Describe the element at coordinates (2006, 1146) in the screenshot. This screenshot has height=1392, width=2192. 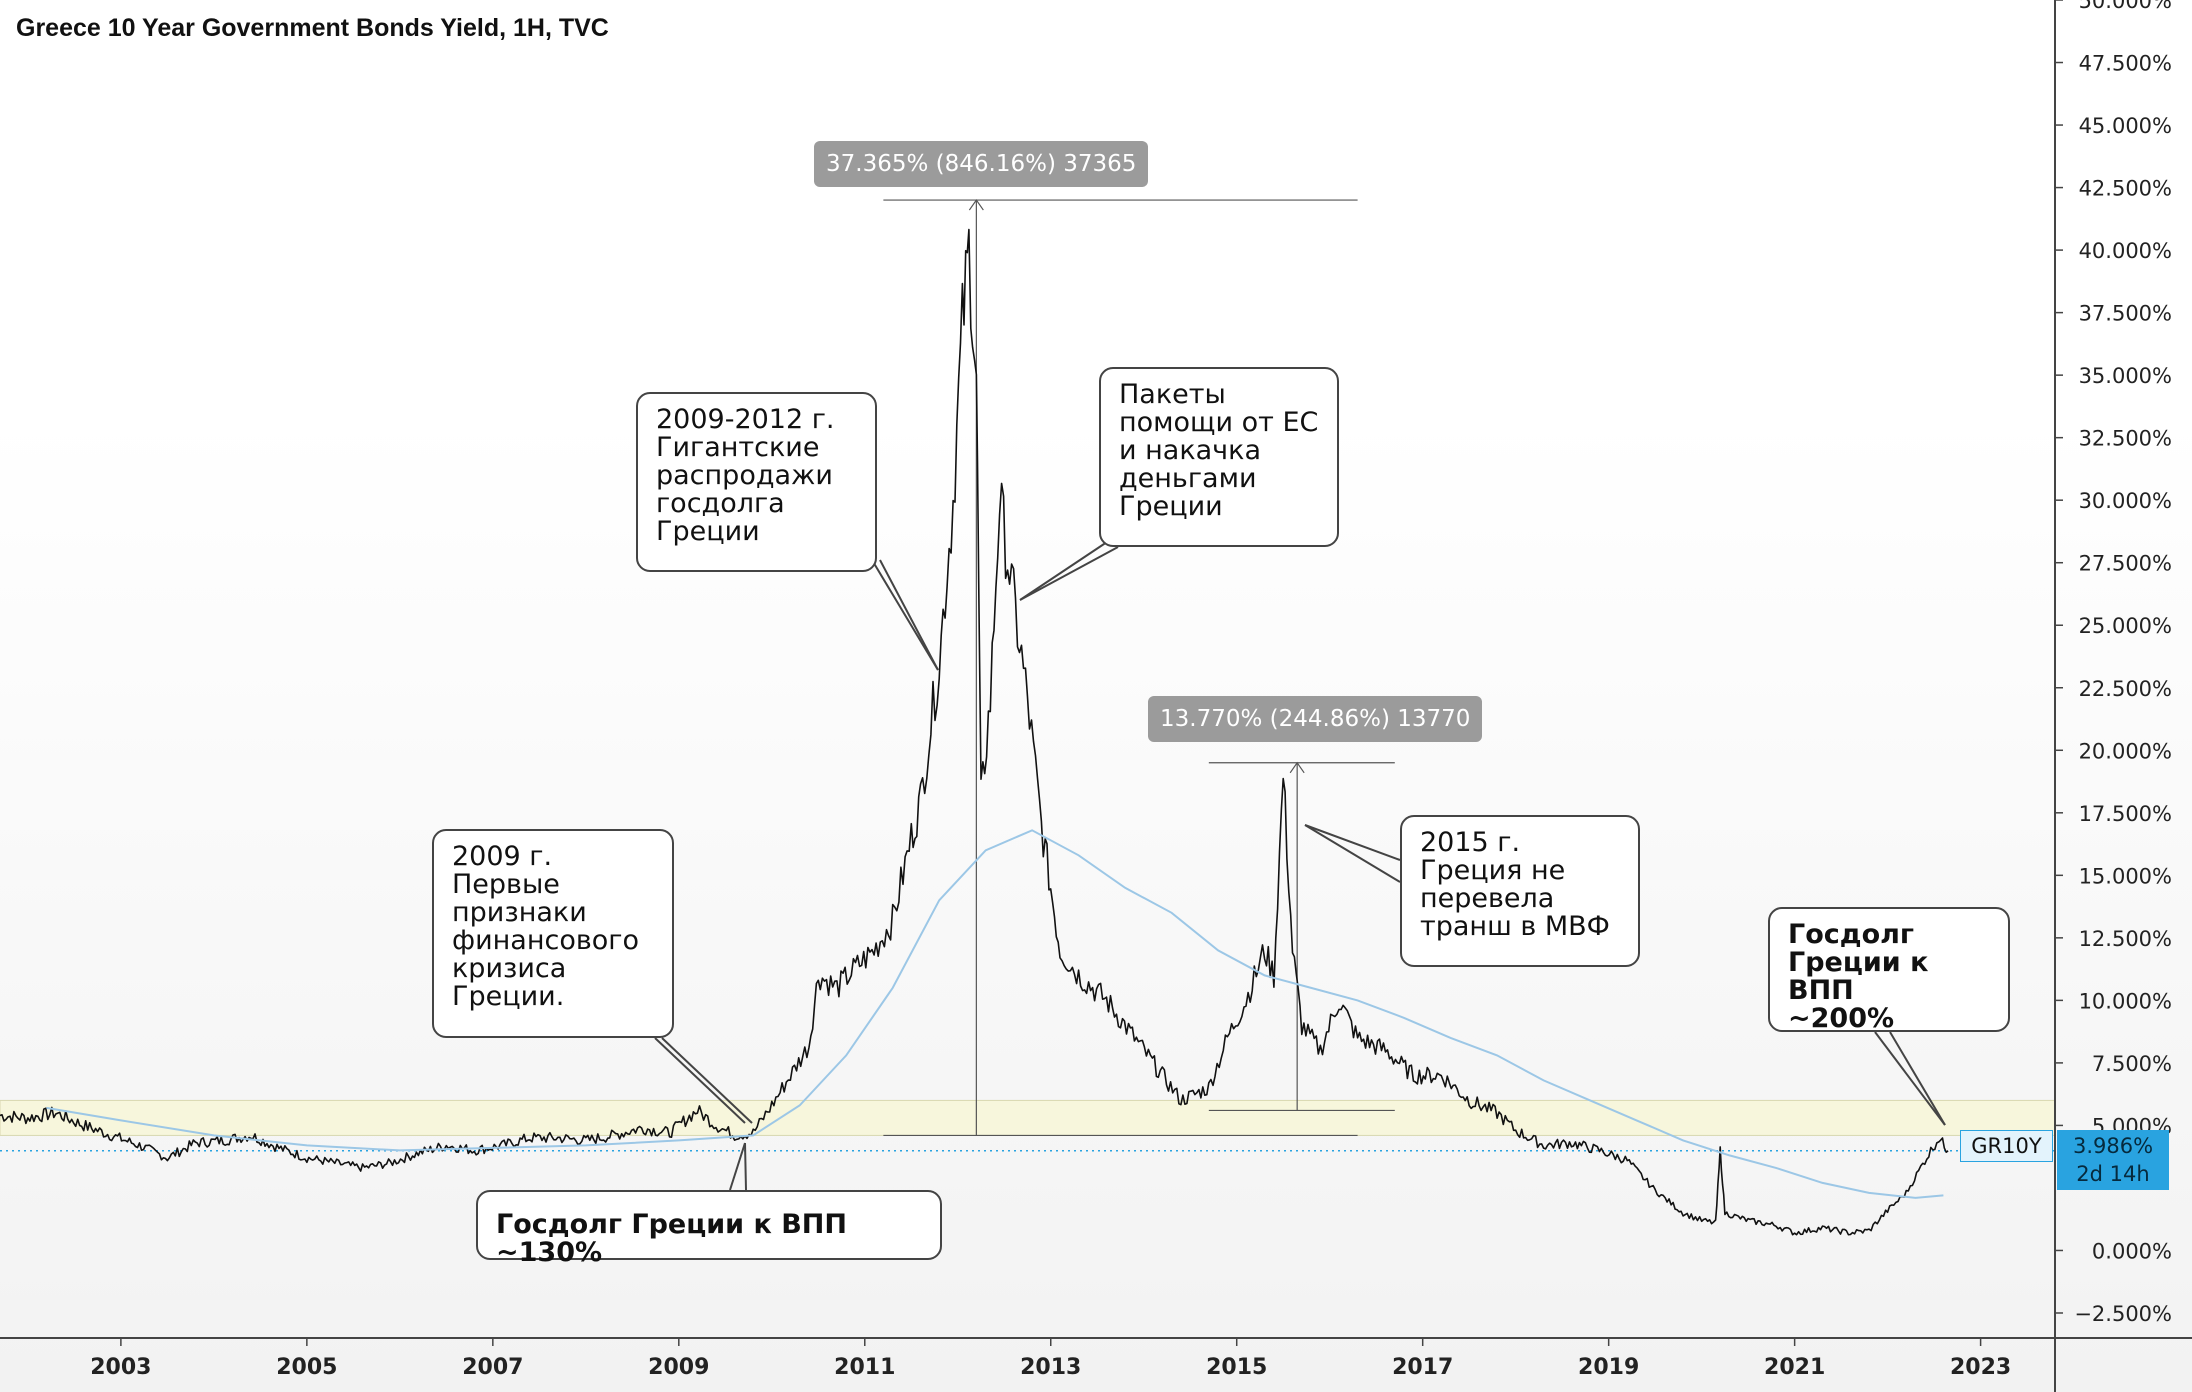
I see `symbol-tag: GR10Y` at that location.